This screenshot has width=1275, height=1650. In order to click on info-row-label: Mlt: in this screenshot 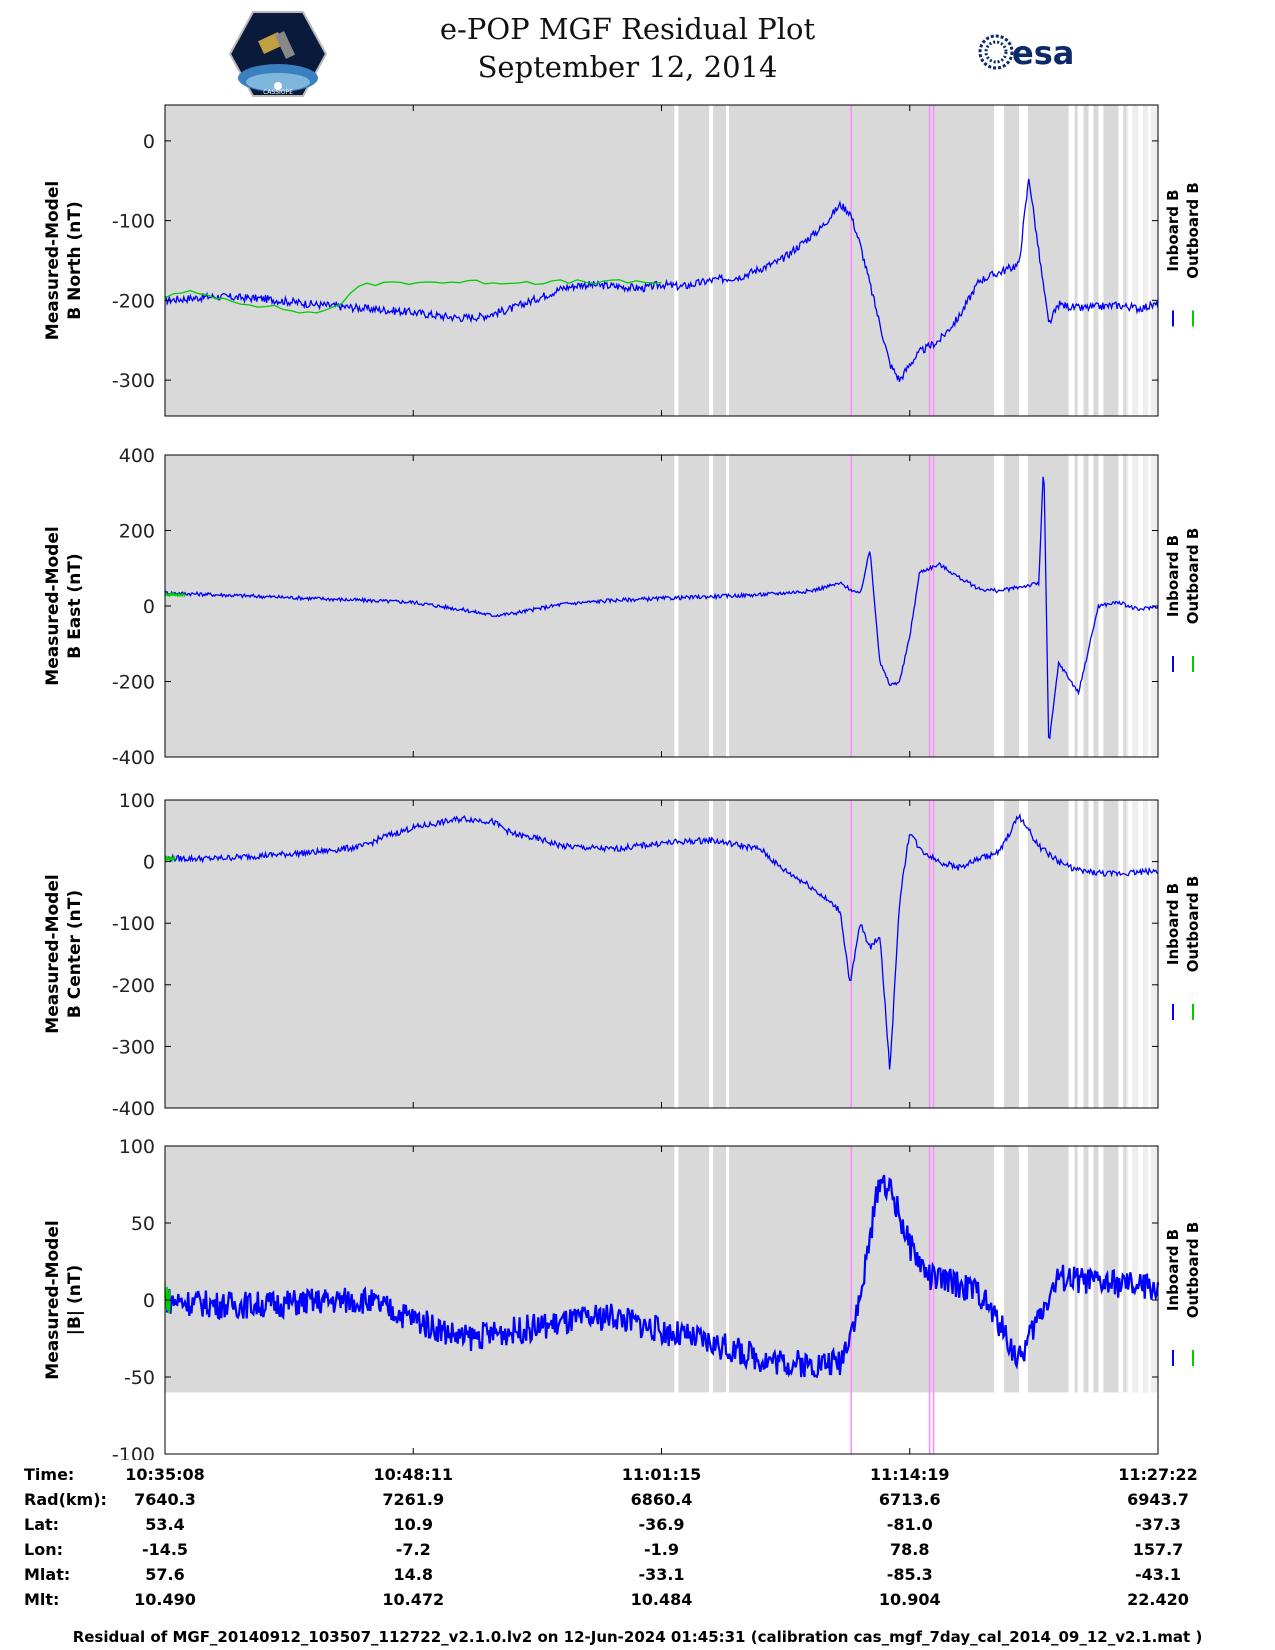, I will do `click(42, 1599)`.